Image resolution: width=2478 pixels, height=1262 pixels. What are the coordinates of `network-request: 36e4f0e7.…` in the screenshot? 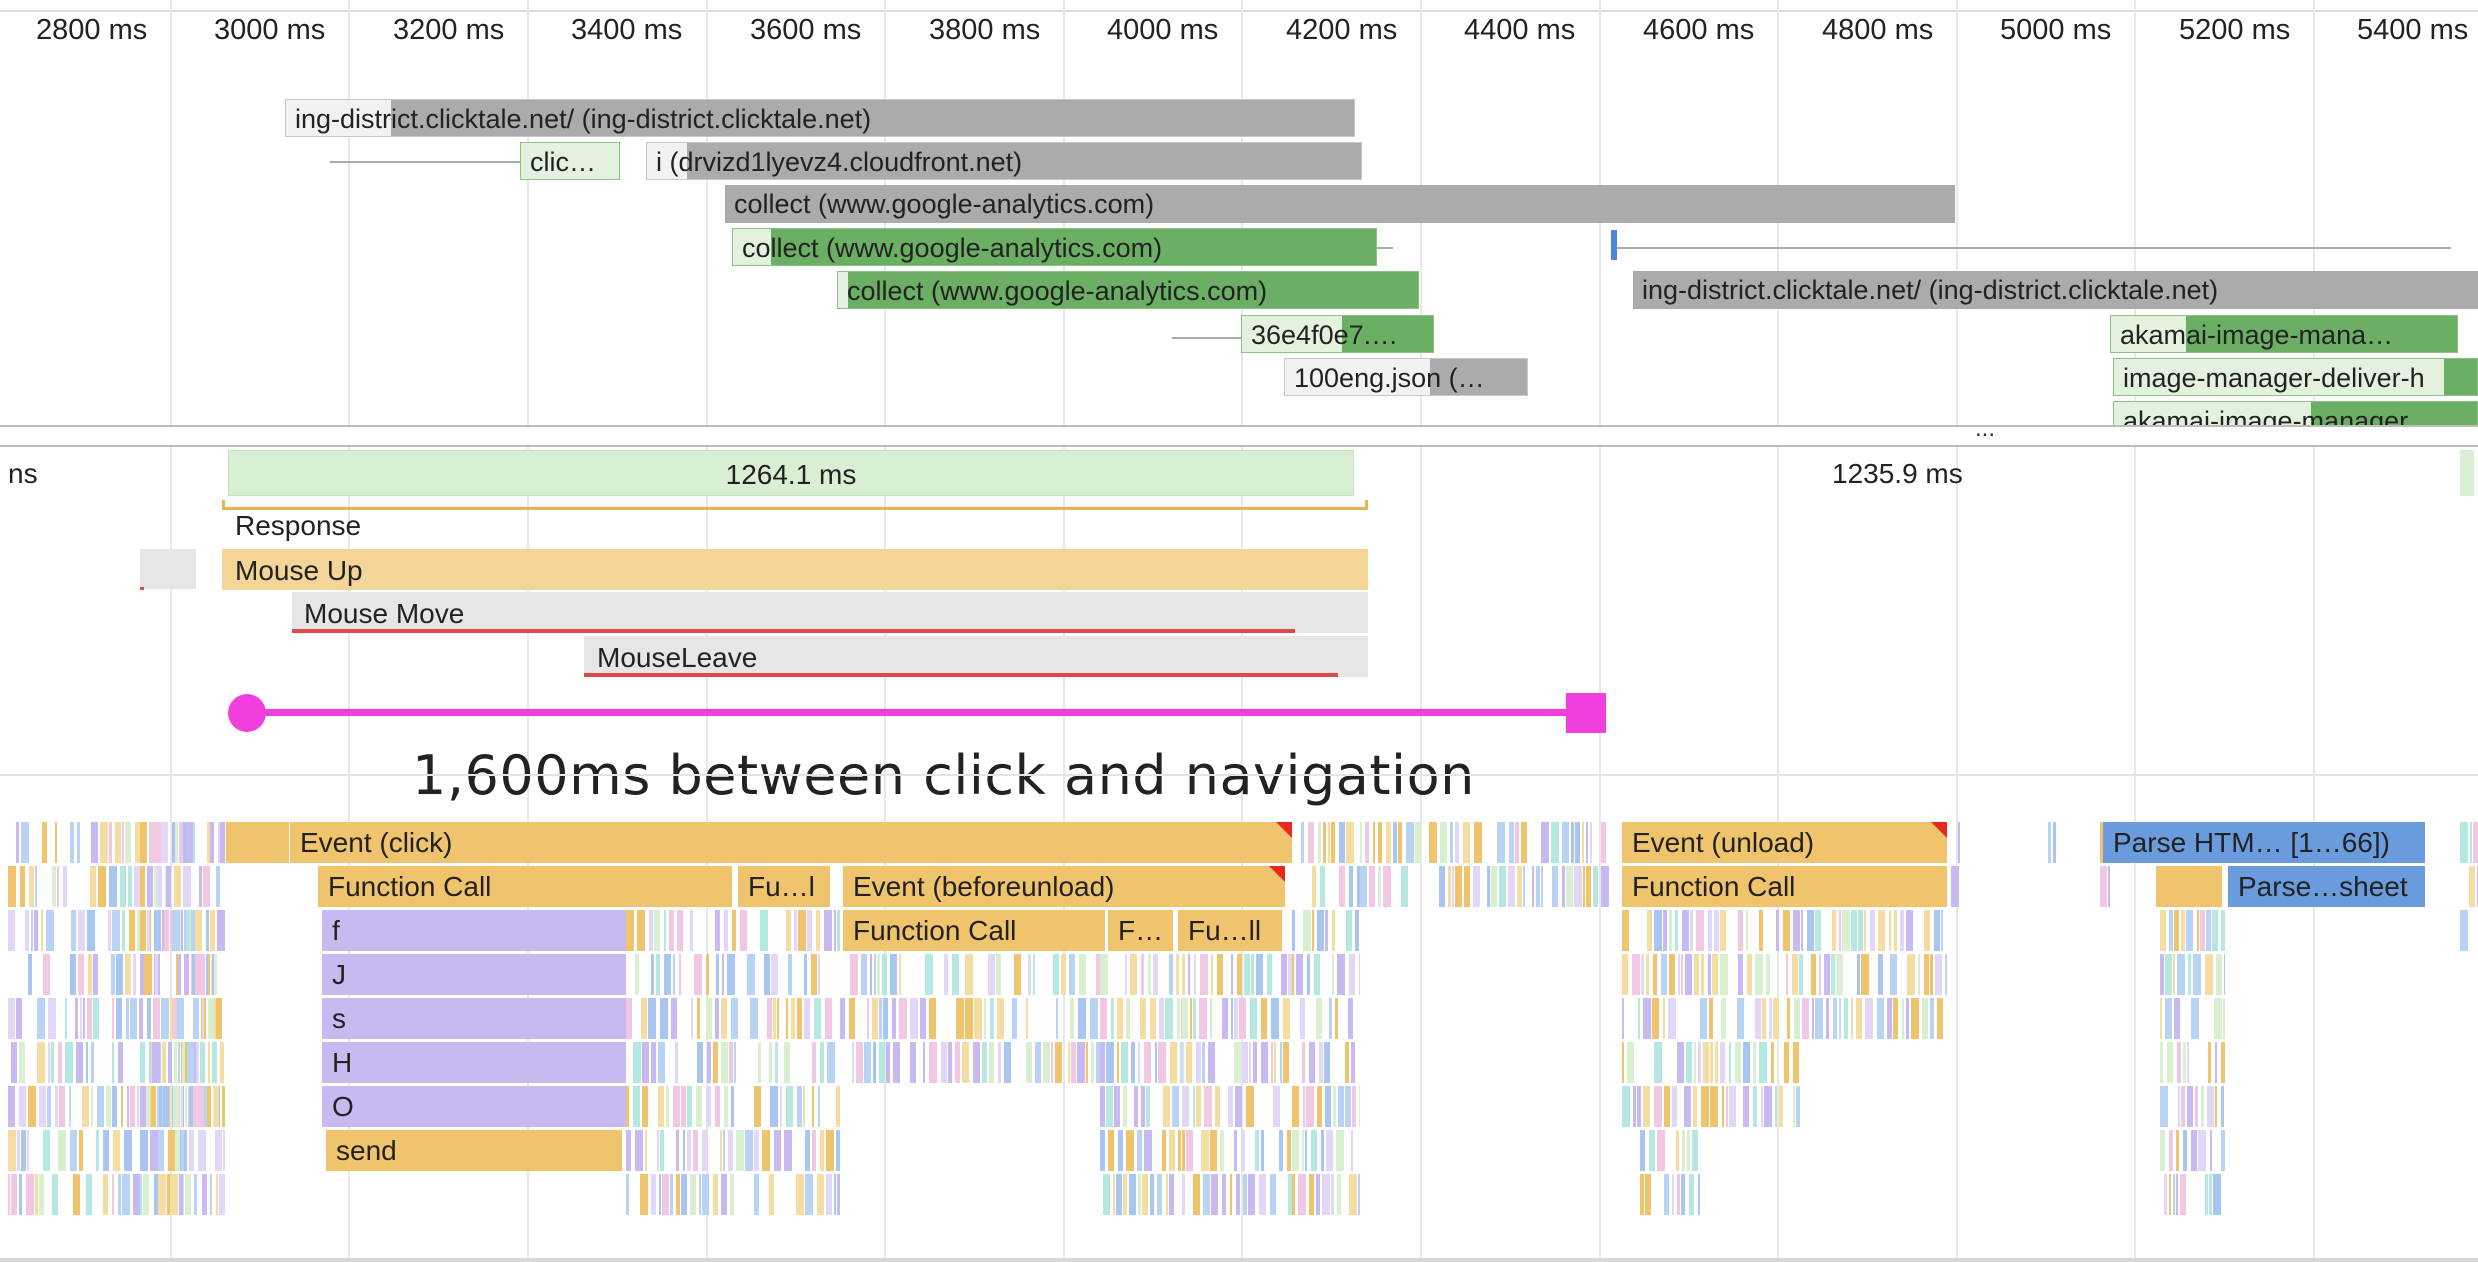 It's located at (1337, 334).